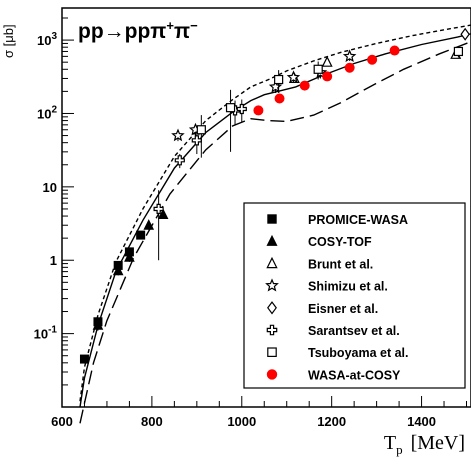  Describe the element at coordinates (138, 30) in the screenshot. I see `plot-title: pp→ppπ+π−` at that location.